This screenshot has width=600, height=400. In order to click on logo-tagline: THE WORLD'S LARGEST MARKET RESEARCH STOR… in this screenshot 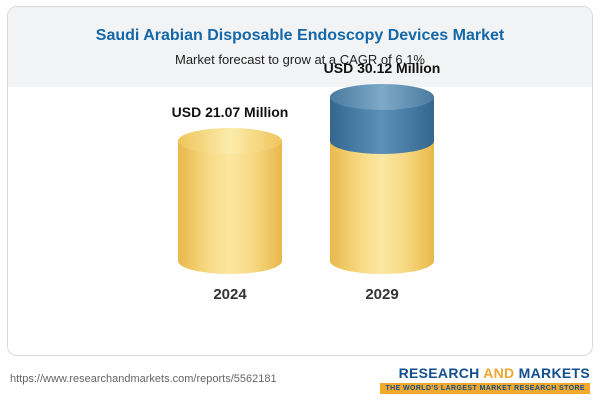, I will do `click(485, 388)`.